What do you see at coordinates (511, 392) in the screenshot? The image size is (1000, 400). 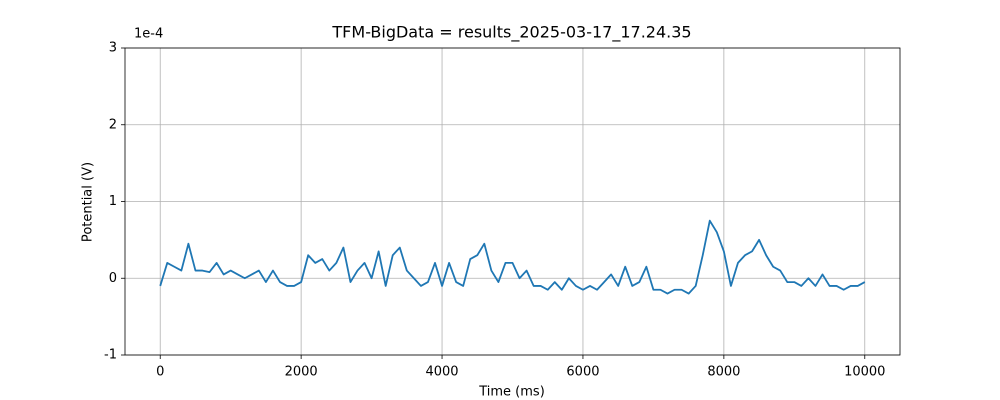 I see `x-axis-label: Time (ms)` at bounding box center [511, 392].